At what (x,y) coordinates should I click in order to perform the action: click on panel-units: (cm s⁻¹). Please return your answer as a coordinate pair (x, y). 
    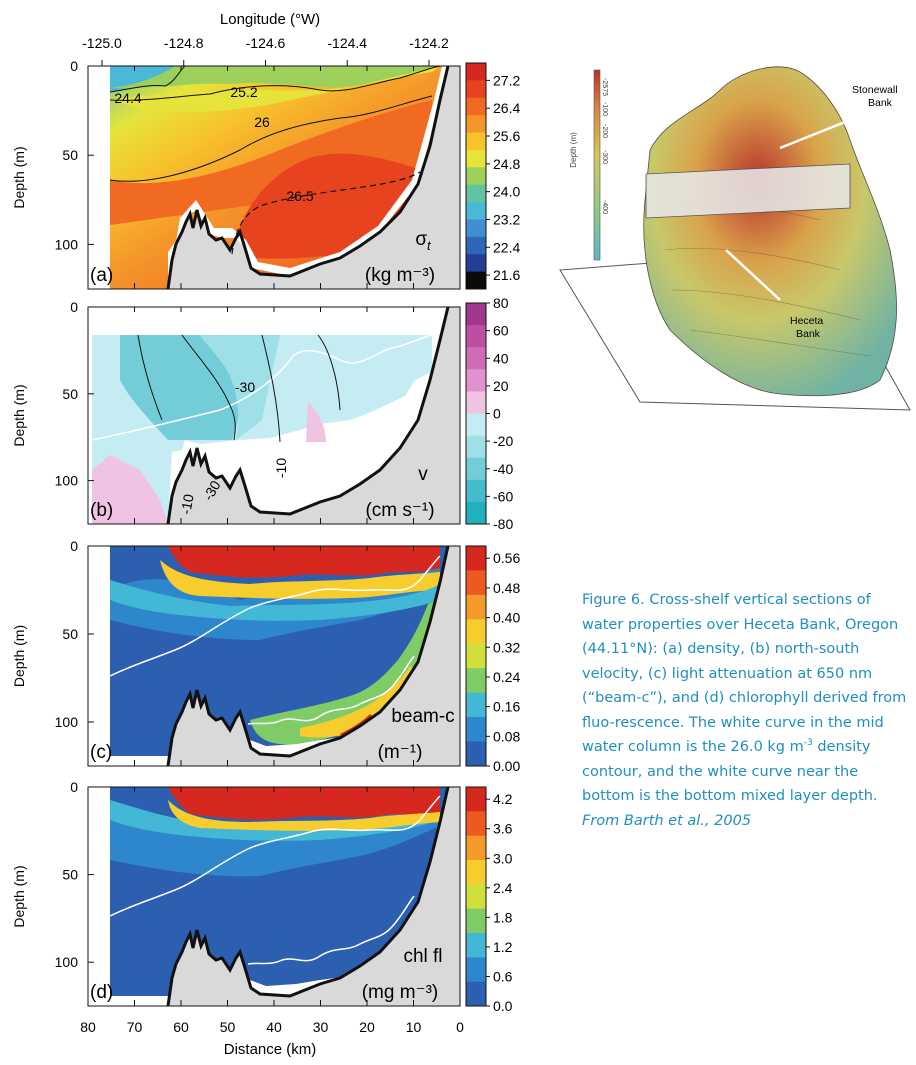
    Looking at the image, I should click on (399, 510).